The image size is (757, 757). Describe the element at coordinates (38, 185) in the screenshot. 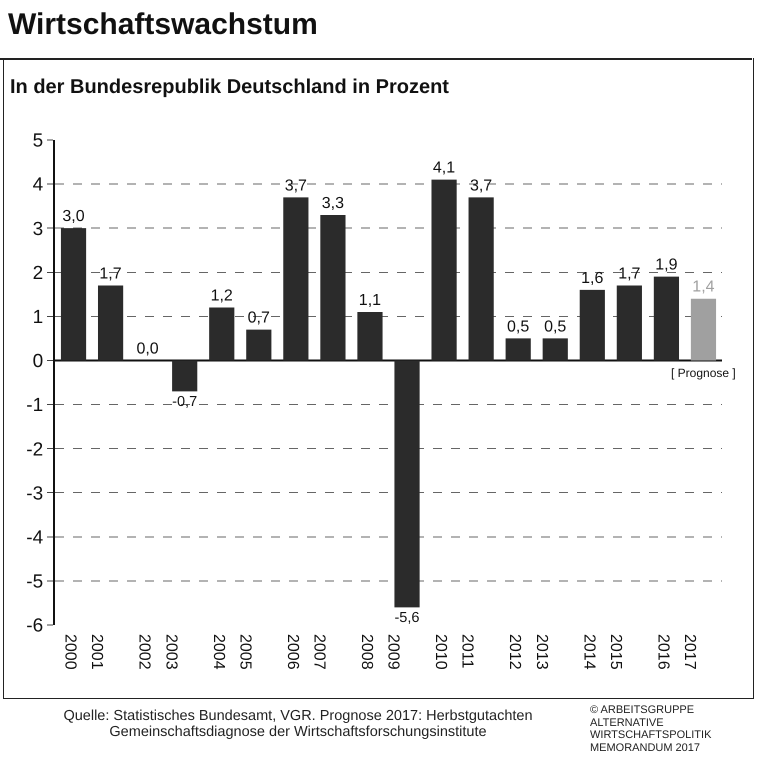

I see `y-tick-label: 4` at that location.